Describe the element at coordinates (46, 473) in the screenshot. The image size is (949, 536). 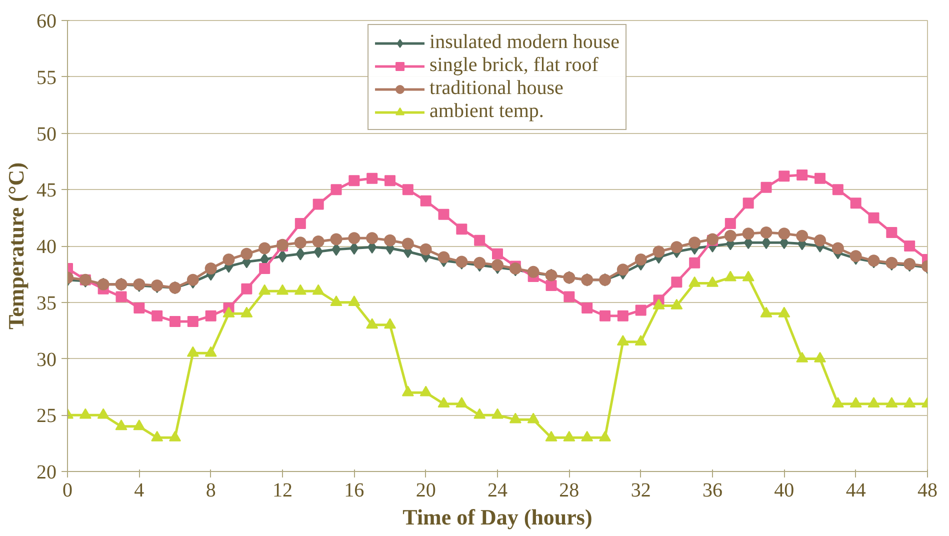
I see `y-tick-label: 20` at that location.